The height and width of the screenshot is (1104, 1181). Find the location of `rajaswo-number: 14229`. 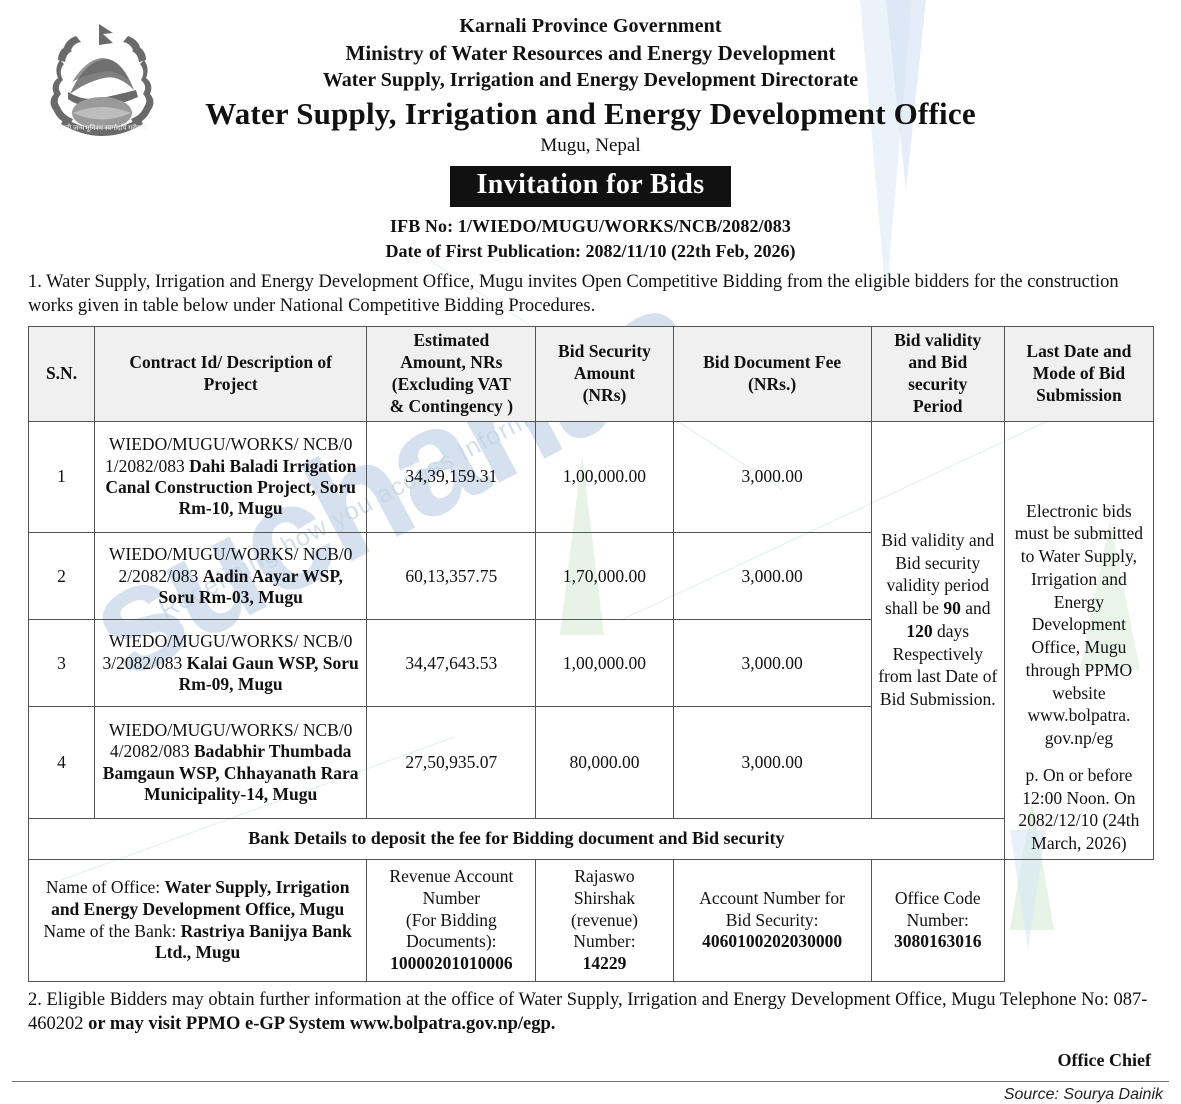

rajaswo-number: 14229 is located at coordinates (604, 963).